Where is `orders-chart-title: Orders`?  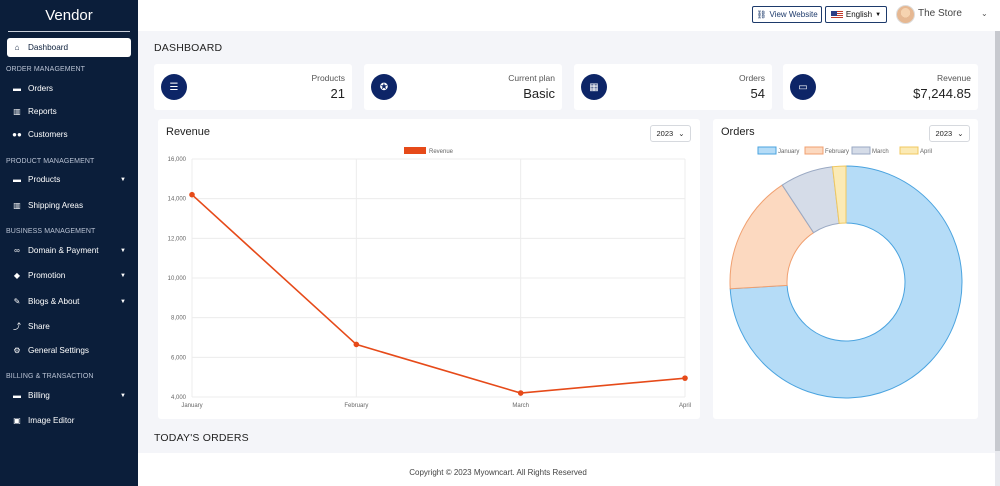 orders-chart-title: Orders is located at coordinates (738, 132).